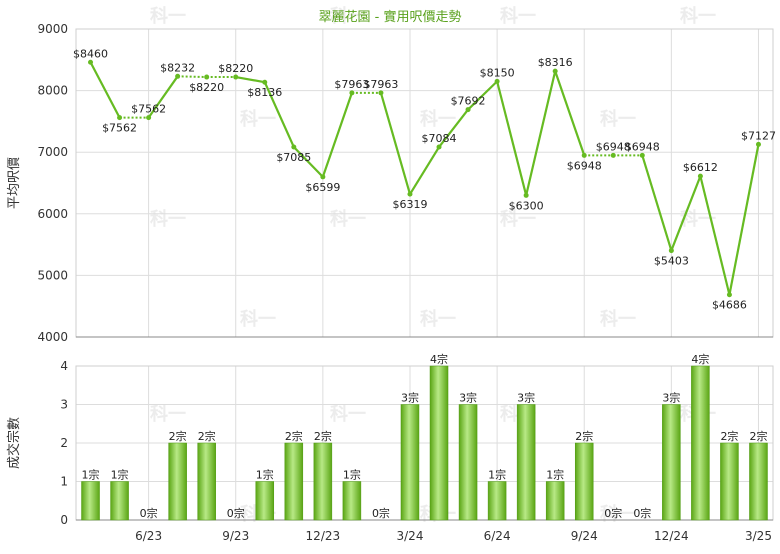 The width and height of the screenshot is (780, 554). I want to click on x-tick-label: 6/24, so click(497, 536).